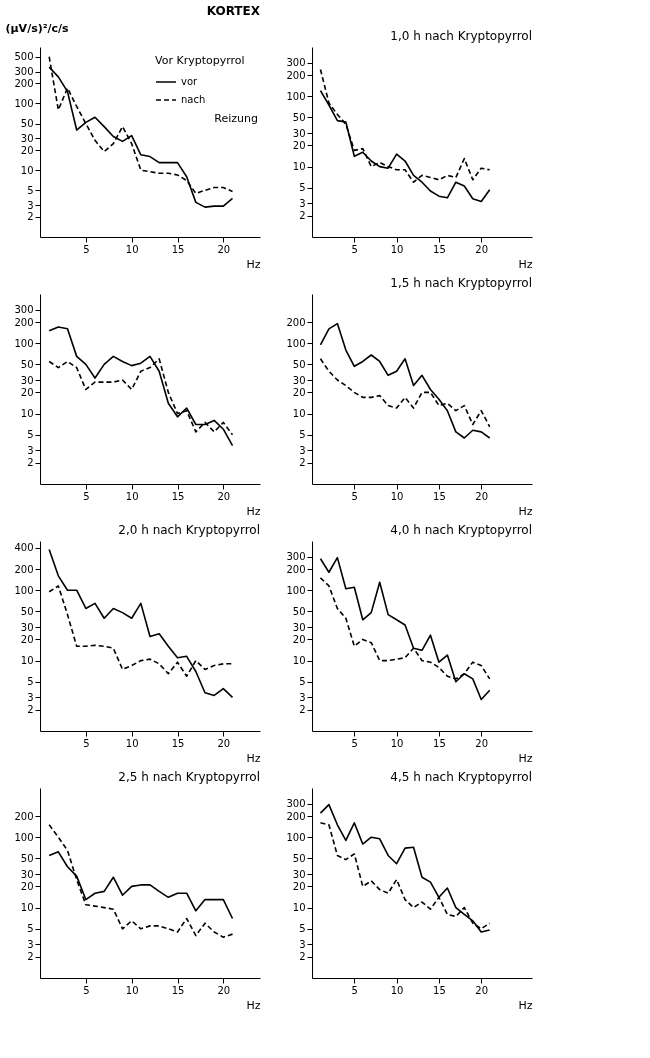  Describe the element at coordinates (200, 60) in the screenshot. I see `legend-title: Vor Kryptopyrrol` at that location.